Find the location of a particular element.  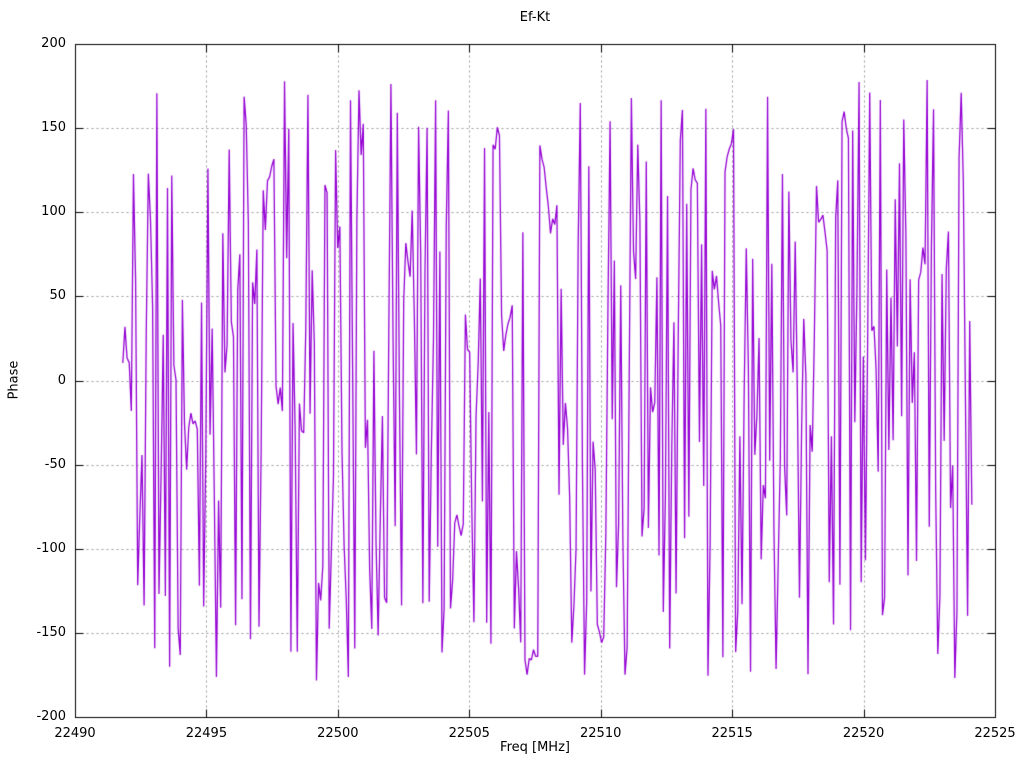

y-tick-label: 50 is located at coordinates (57, 296).